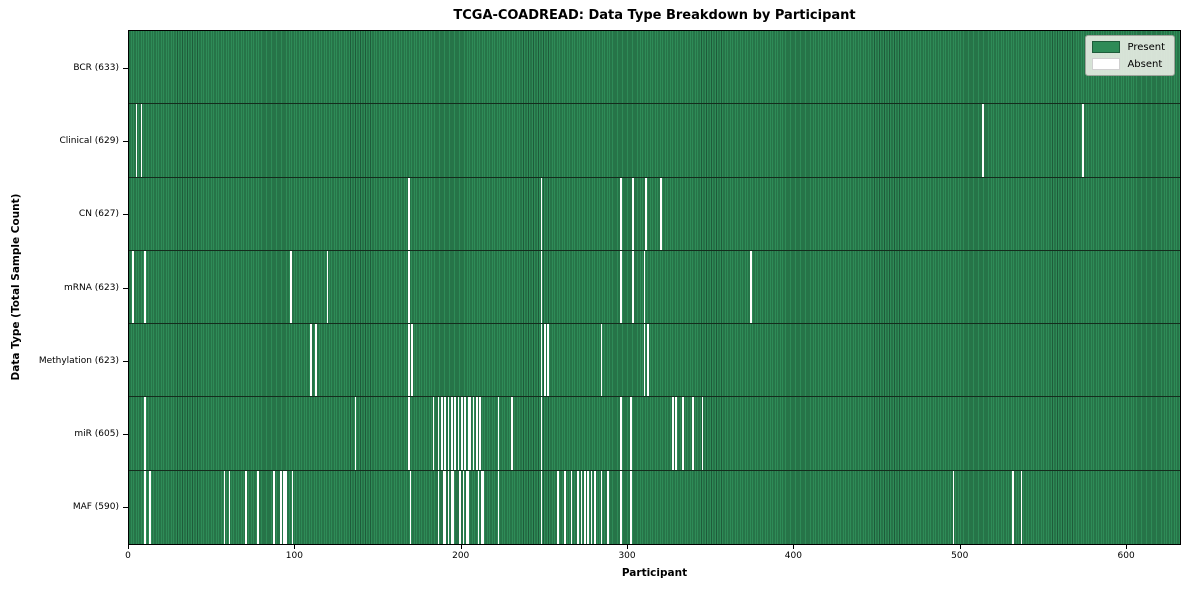 This screenshot has width=1200, height=600. I want to click on legend-item-absent: Absent, so click(1128, 64).